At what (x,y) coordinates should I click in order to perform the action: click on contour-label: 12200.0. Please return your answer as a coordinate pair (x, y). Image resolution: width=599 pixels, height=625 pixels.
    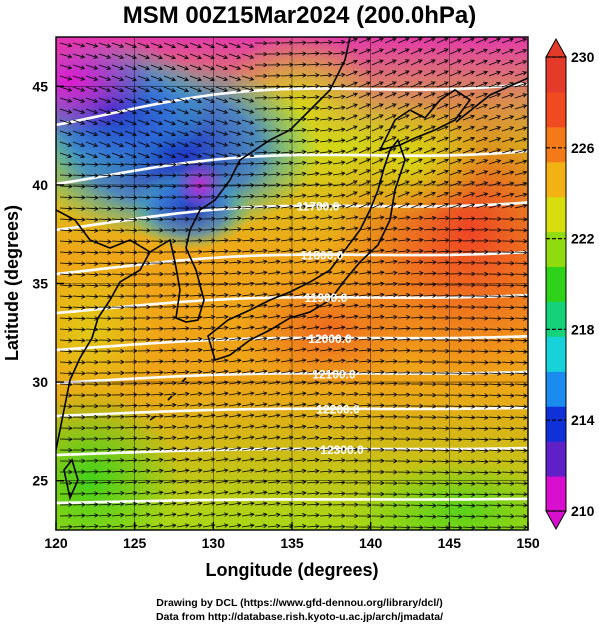
    Looking at the image, I should click on (338, 410).